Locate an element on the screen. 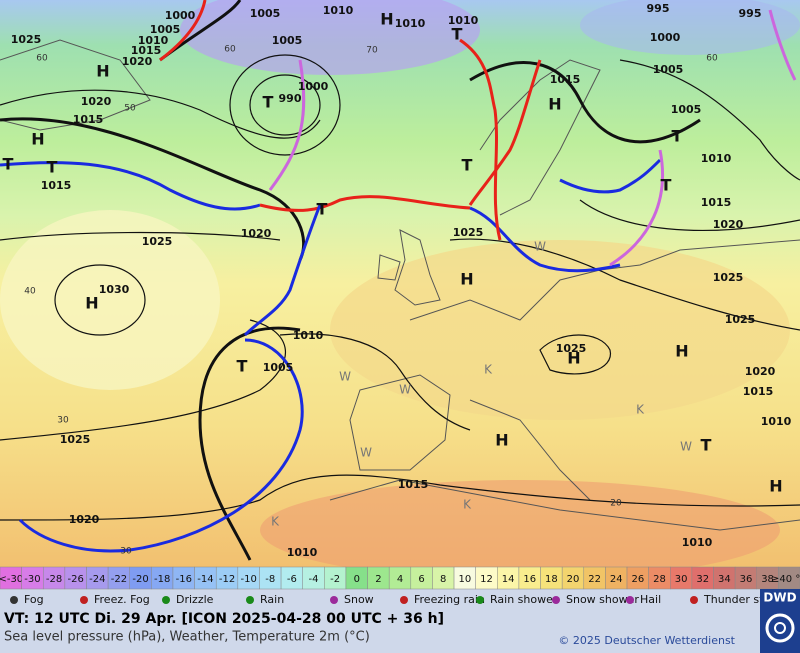  scale-label: 12 is located at coordinates (486, 579).